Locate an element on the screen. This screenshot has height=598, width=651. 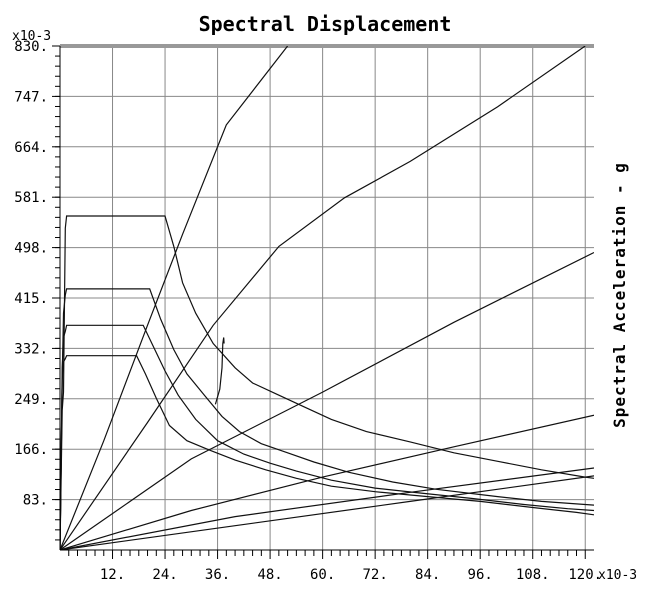
x-tick-label: 60. is located at coordinates (322, 575).